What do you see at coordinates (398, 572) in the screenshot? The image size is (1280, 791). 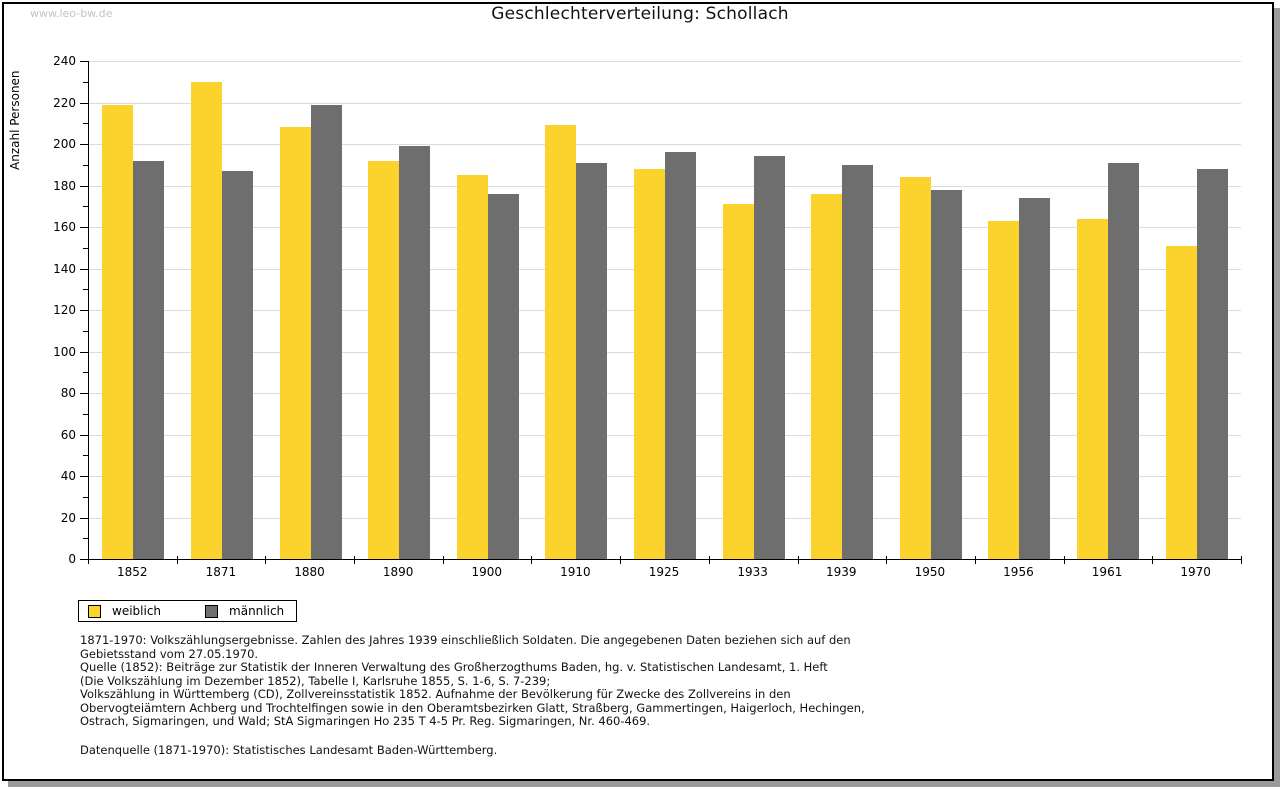 I see `x-tick-label-1890: 1890` at bounding box center [398, 572].